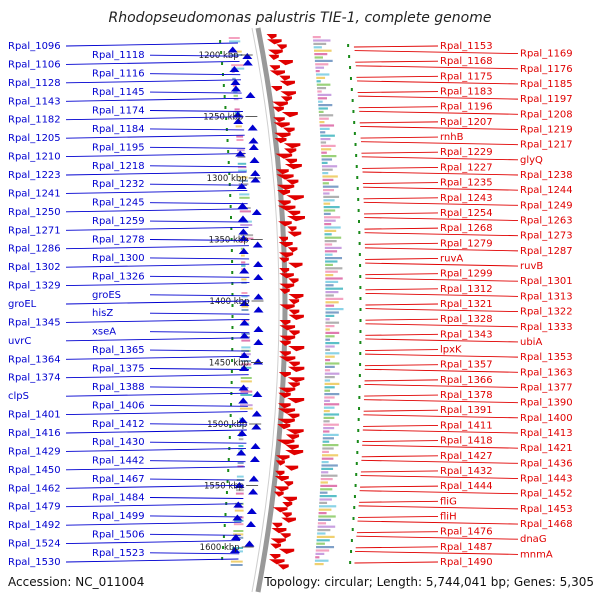 The height and width of the screenshot is (600, 600). I want to click on gene-label: Rpal_1375, so click(118, 369).